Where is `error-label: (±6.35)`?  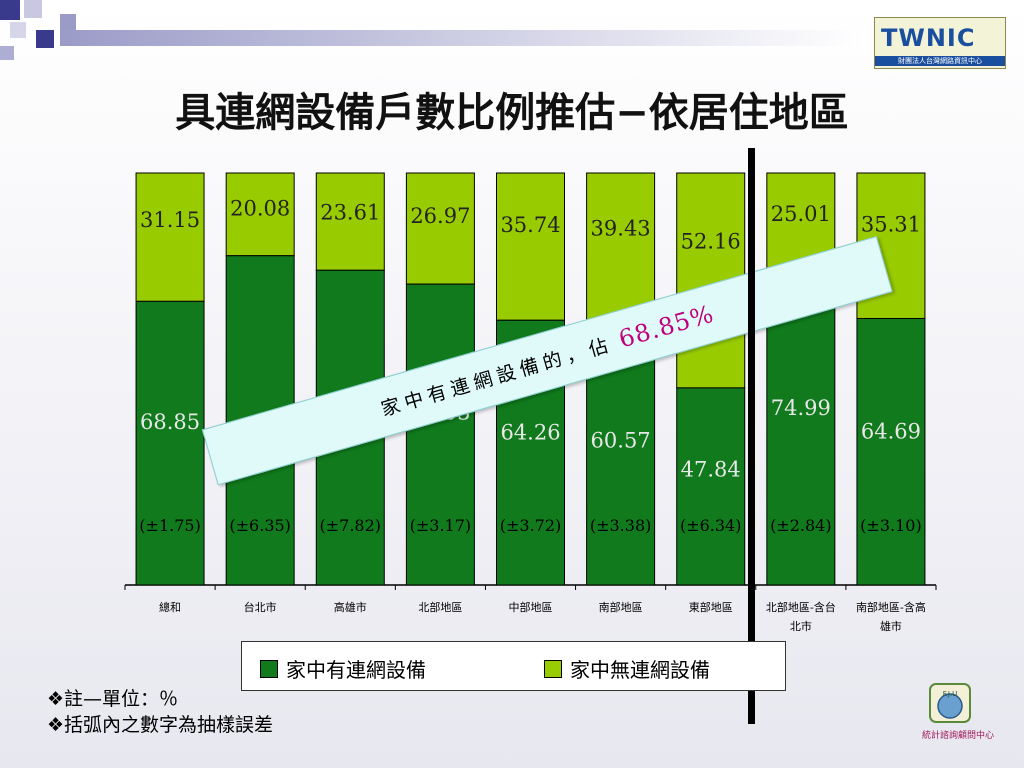
error-label: (±6.35) is located at coordinates (260, 525).